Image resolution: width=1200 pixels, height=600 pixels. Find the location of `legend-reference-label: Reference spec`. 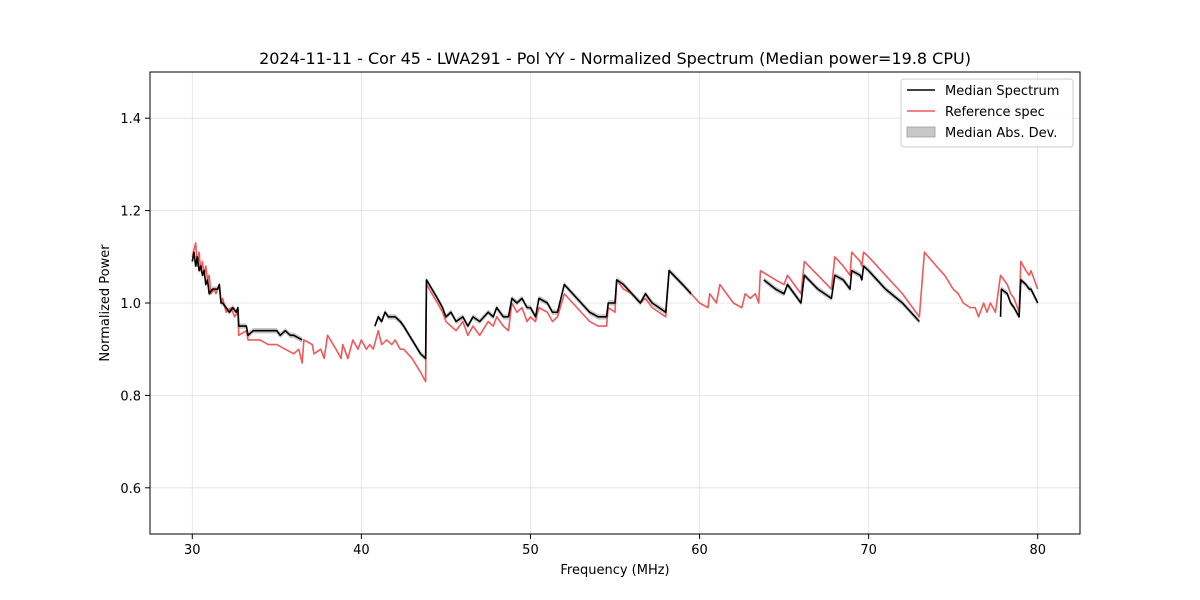

legend-reference-label: Reference spec is located at coordinates (995, 112).